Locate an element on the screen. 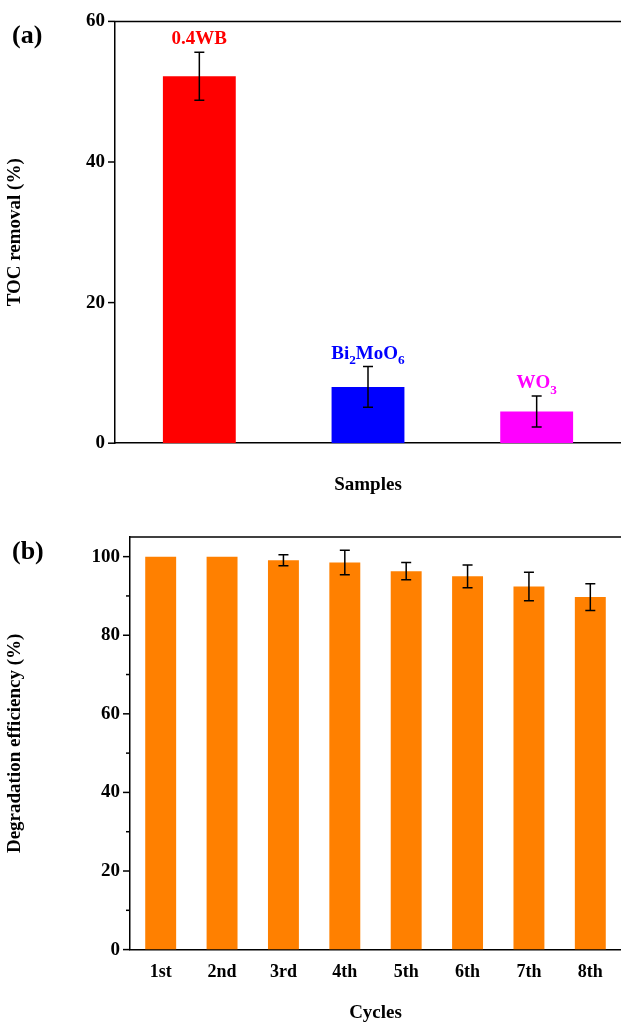 This screenshot has height=1028, width=621. x-tick-label: 1st is located at coordinates (160, 971).